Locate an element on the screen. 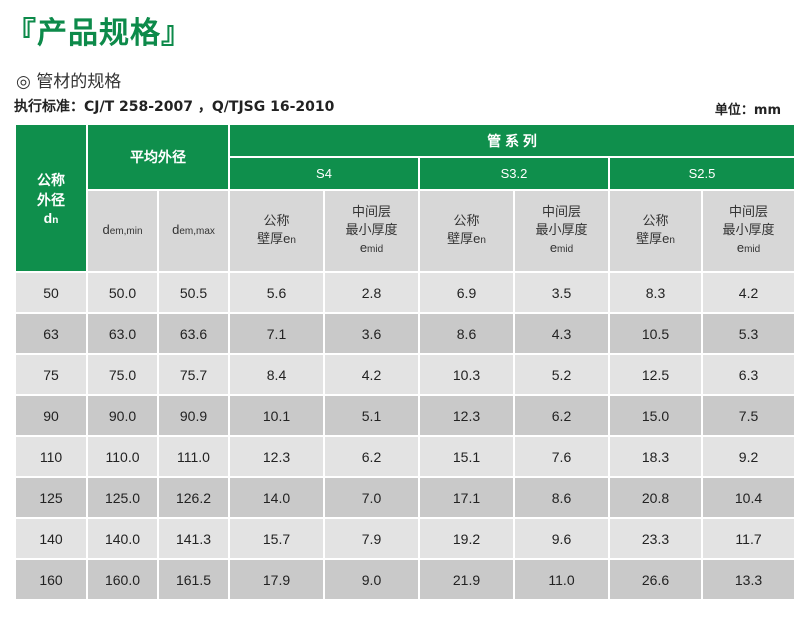 The image size is (801, 618). s32-mid-header: 中间层 最小厚度 emid is located at coordinates (561, 231).